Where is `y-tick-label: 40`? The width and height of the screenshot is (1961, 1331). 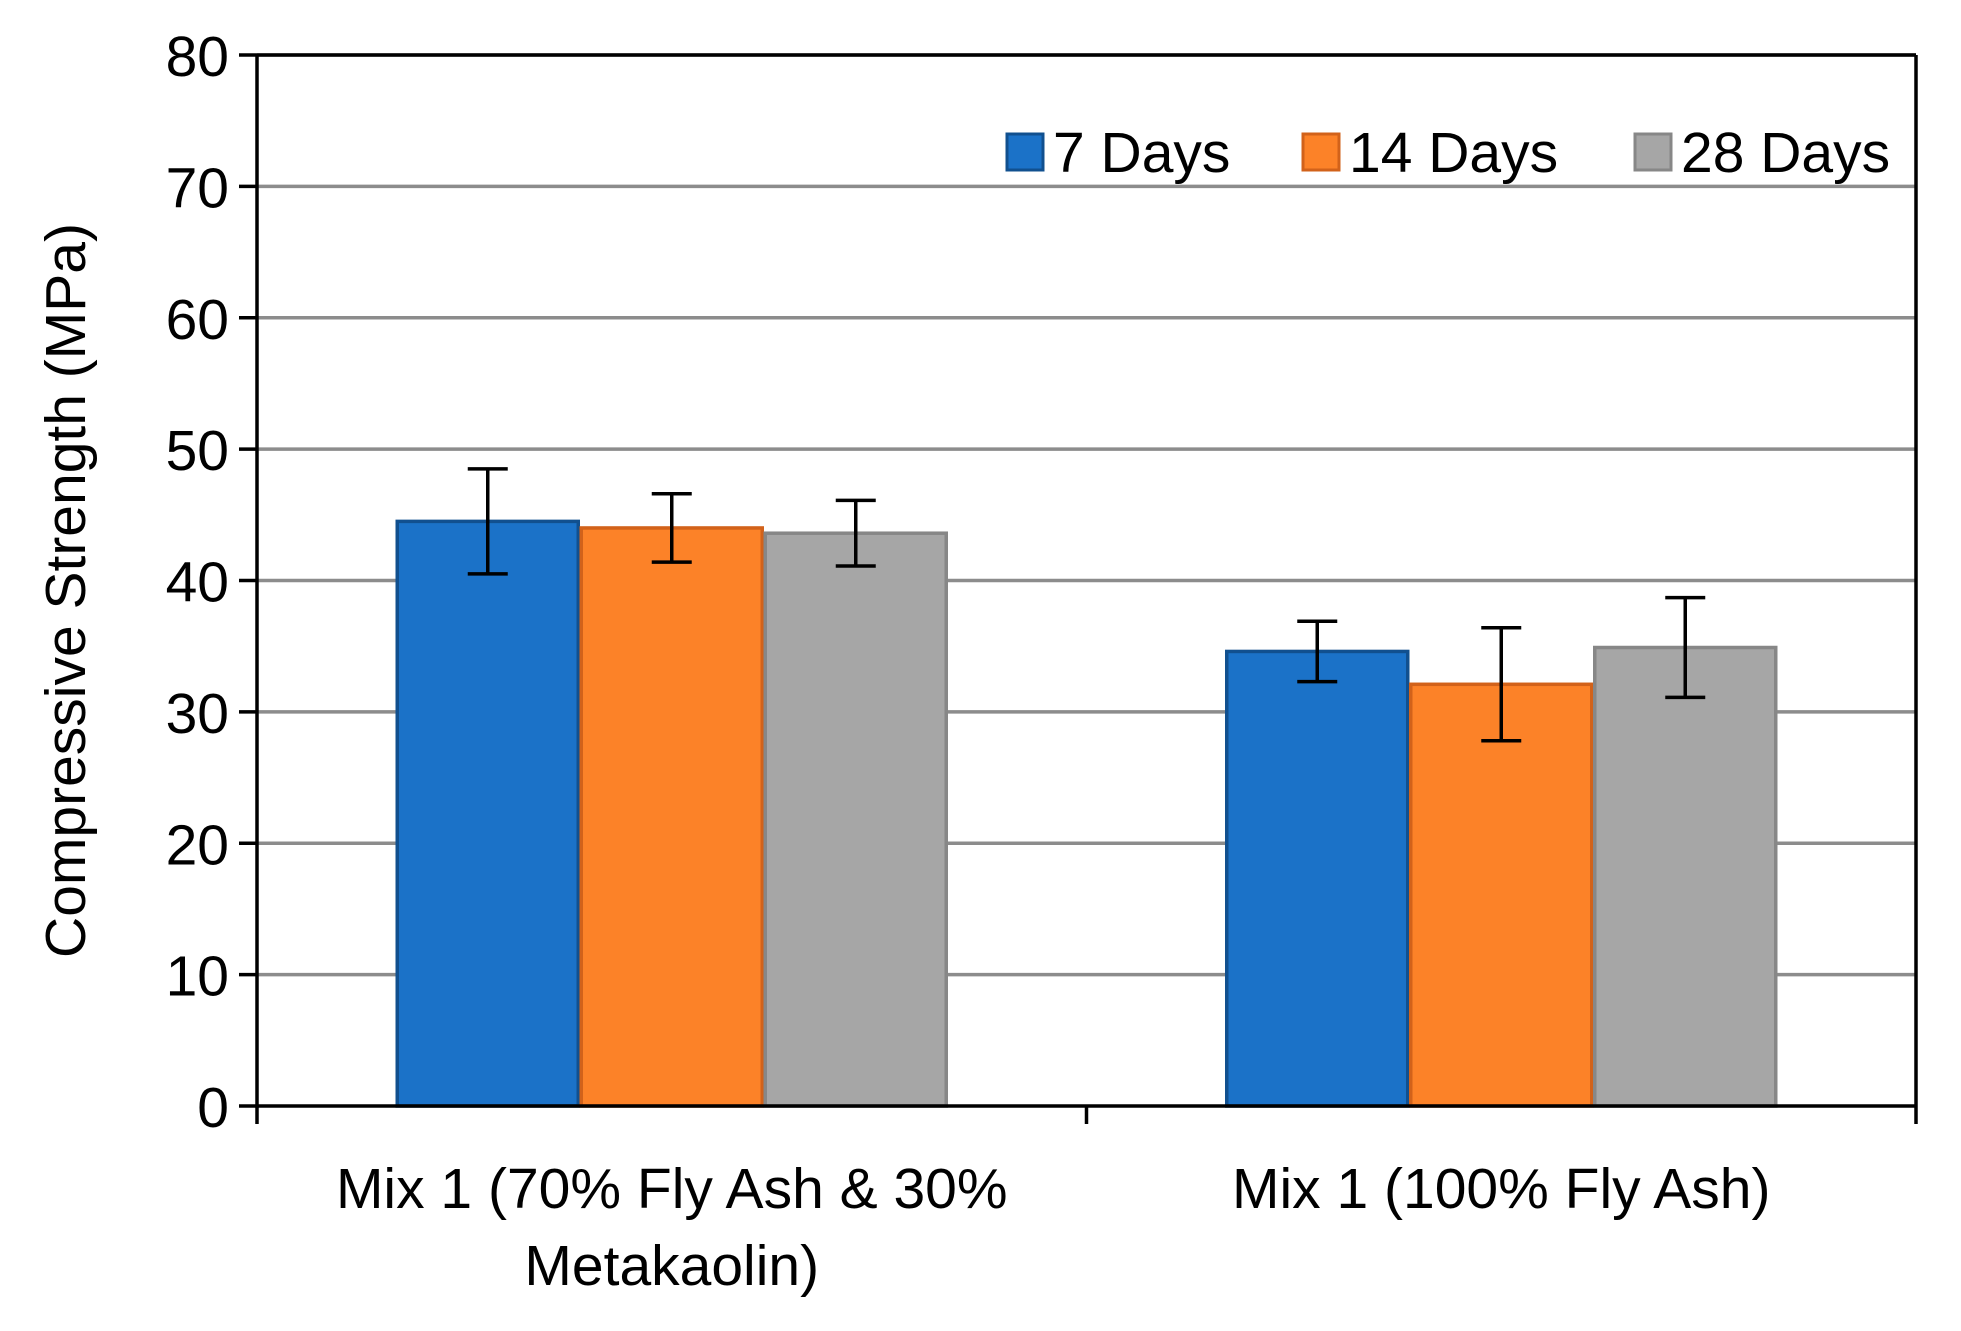
y-tick-label: 40 is located at coordinates (197, 583).